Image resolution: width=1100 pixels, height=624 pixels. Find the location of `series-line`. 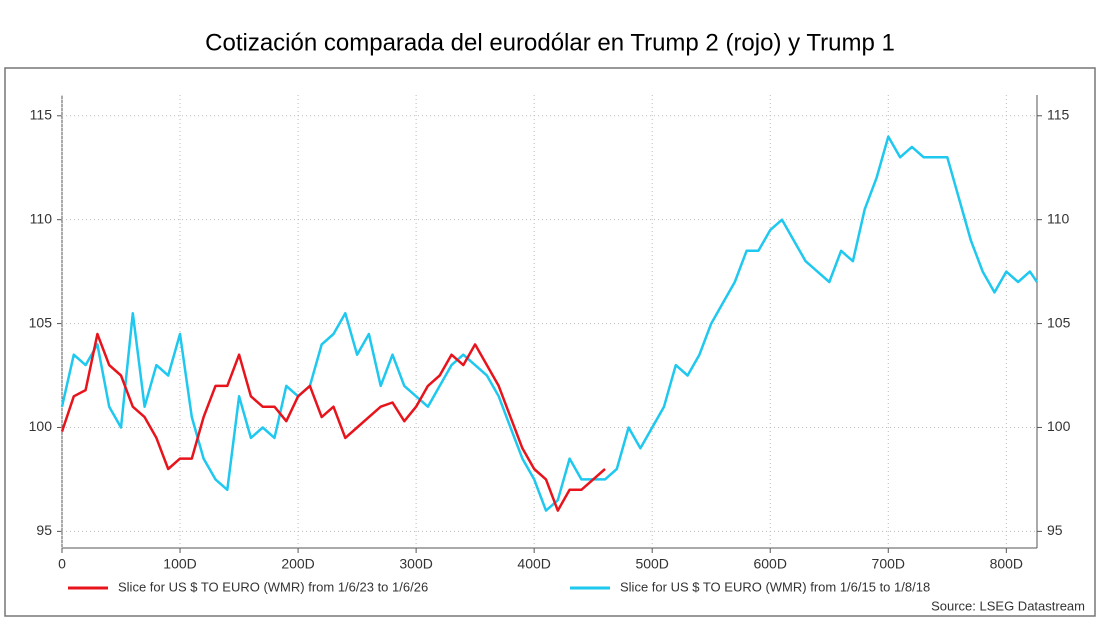

series-line is located at coordinates (333, 422).